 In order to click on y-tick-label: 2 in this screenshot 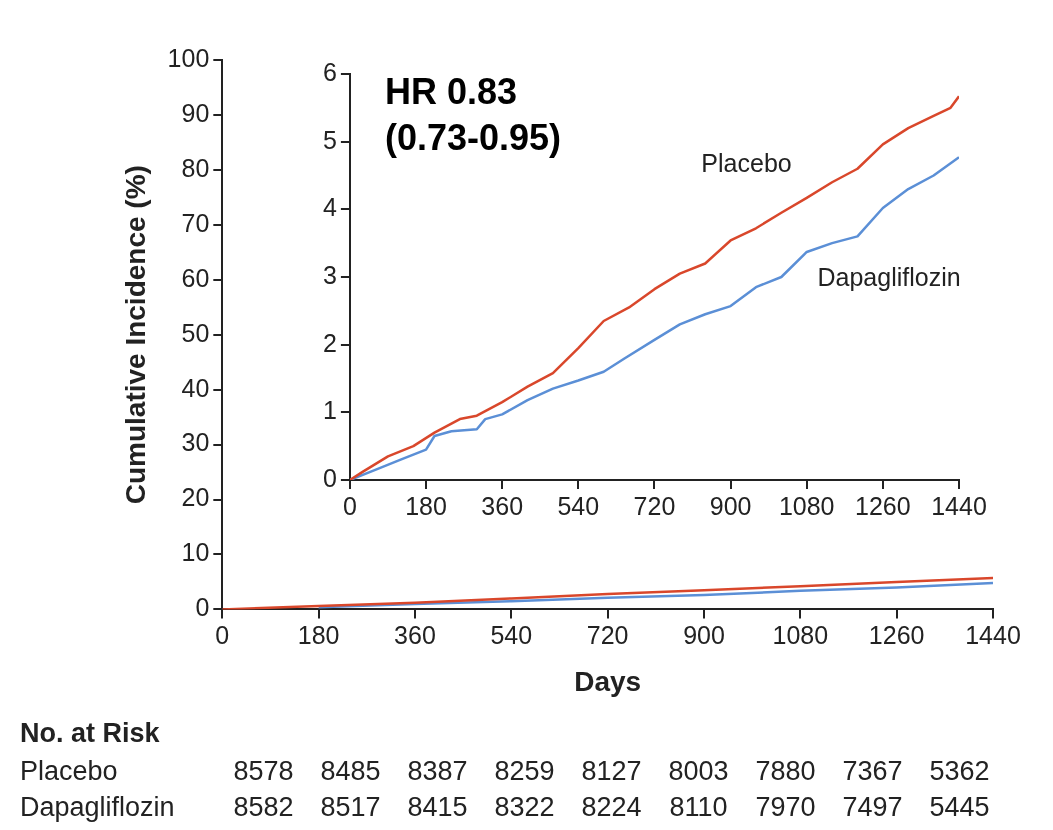, I will do `click(330, 342)`.